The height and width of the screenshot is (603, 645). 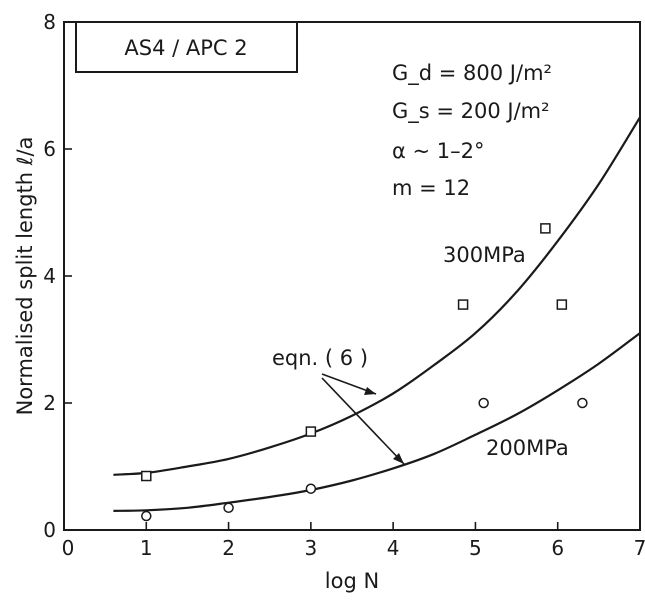 I want to click on param-gs: G_s = 200 J/m², so click(x=471, y=111).